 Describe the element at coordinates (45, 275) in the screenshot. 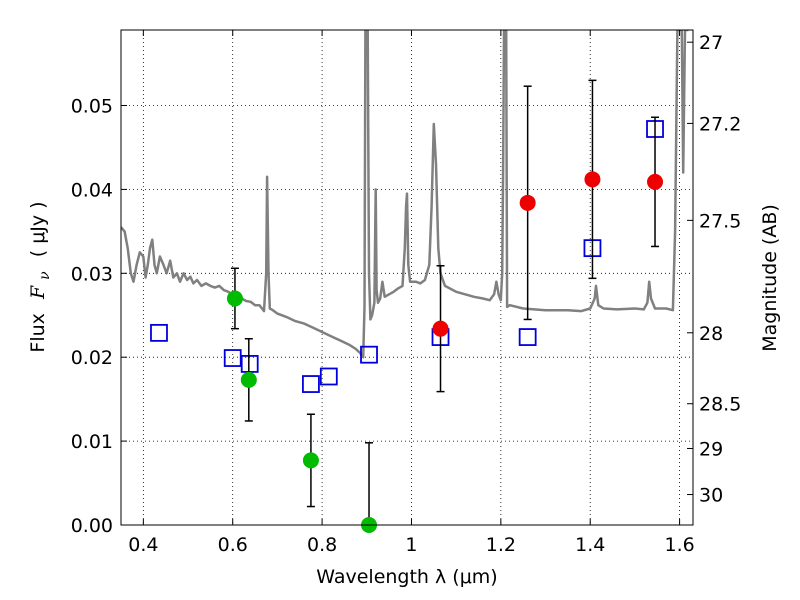

I see `y-axis-label-subscript: ν` at that location.